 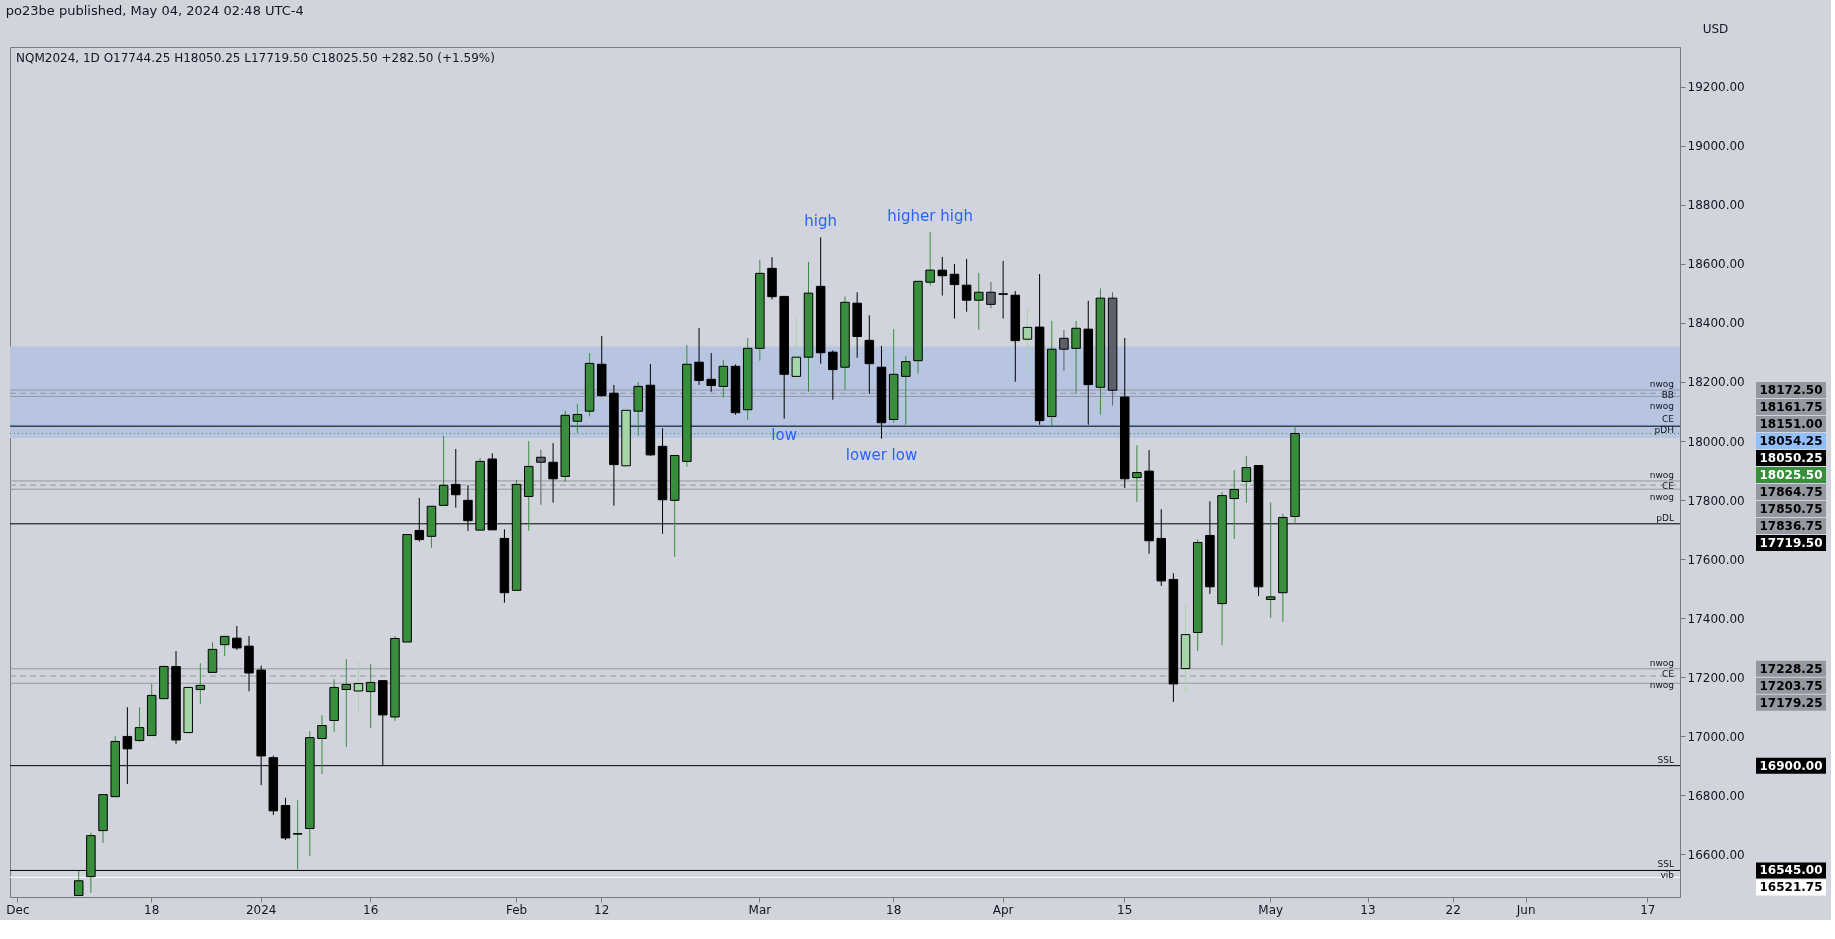 I want to click on y-tick-label: 17200.00, so click(x=1716, y=677).